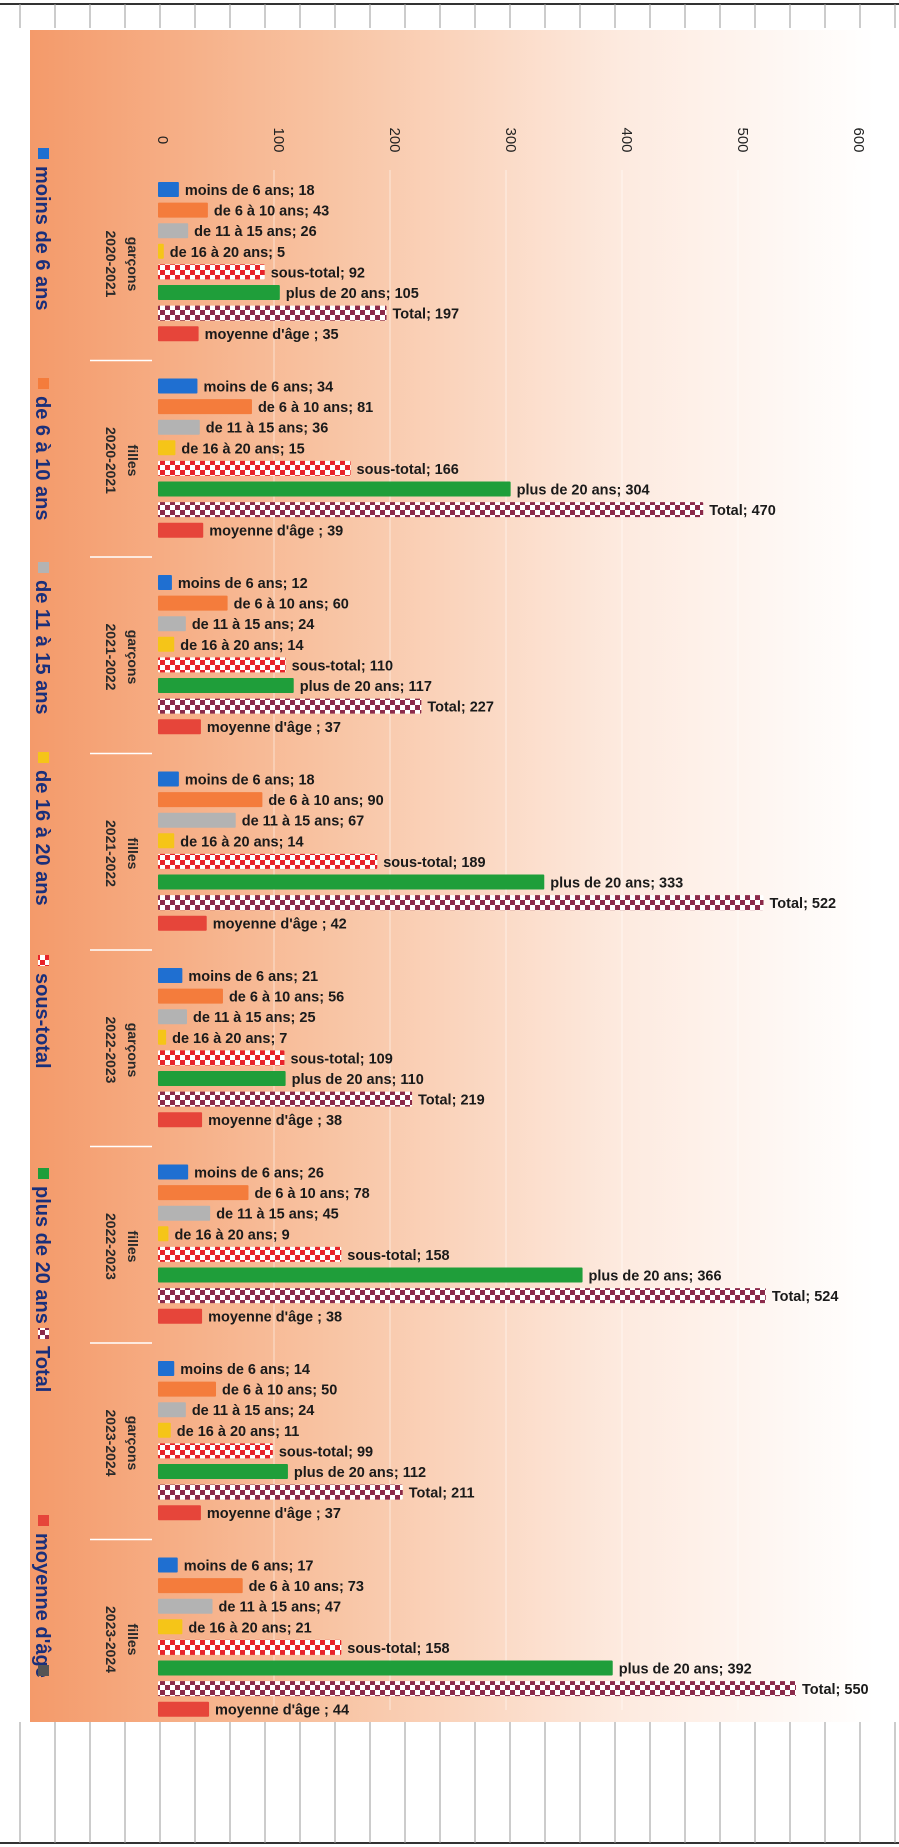  I want to click on legend-label: Total, so click(42, 1369).